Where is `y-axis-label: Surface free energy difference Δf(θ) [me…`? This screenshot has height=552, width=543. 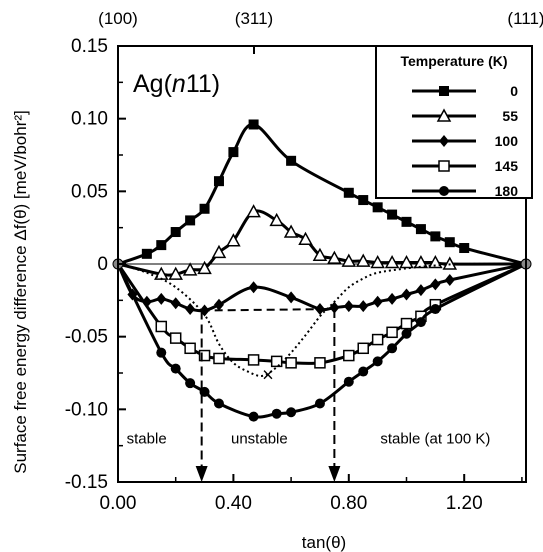
y-axis-label: Surface free energy difference Δf(θ) [me… is located at coordinates (20, 292).